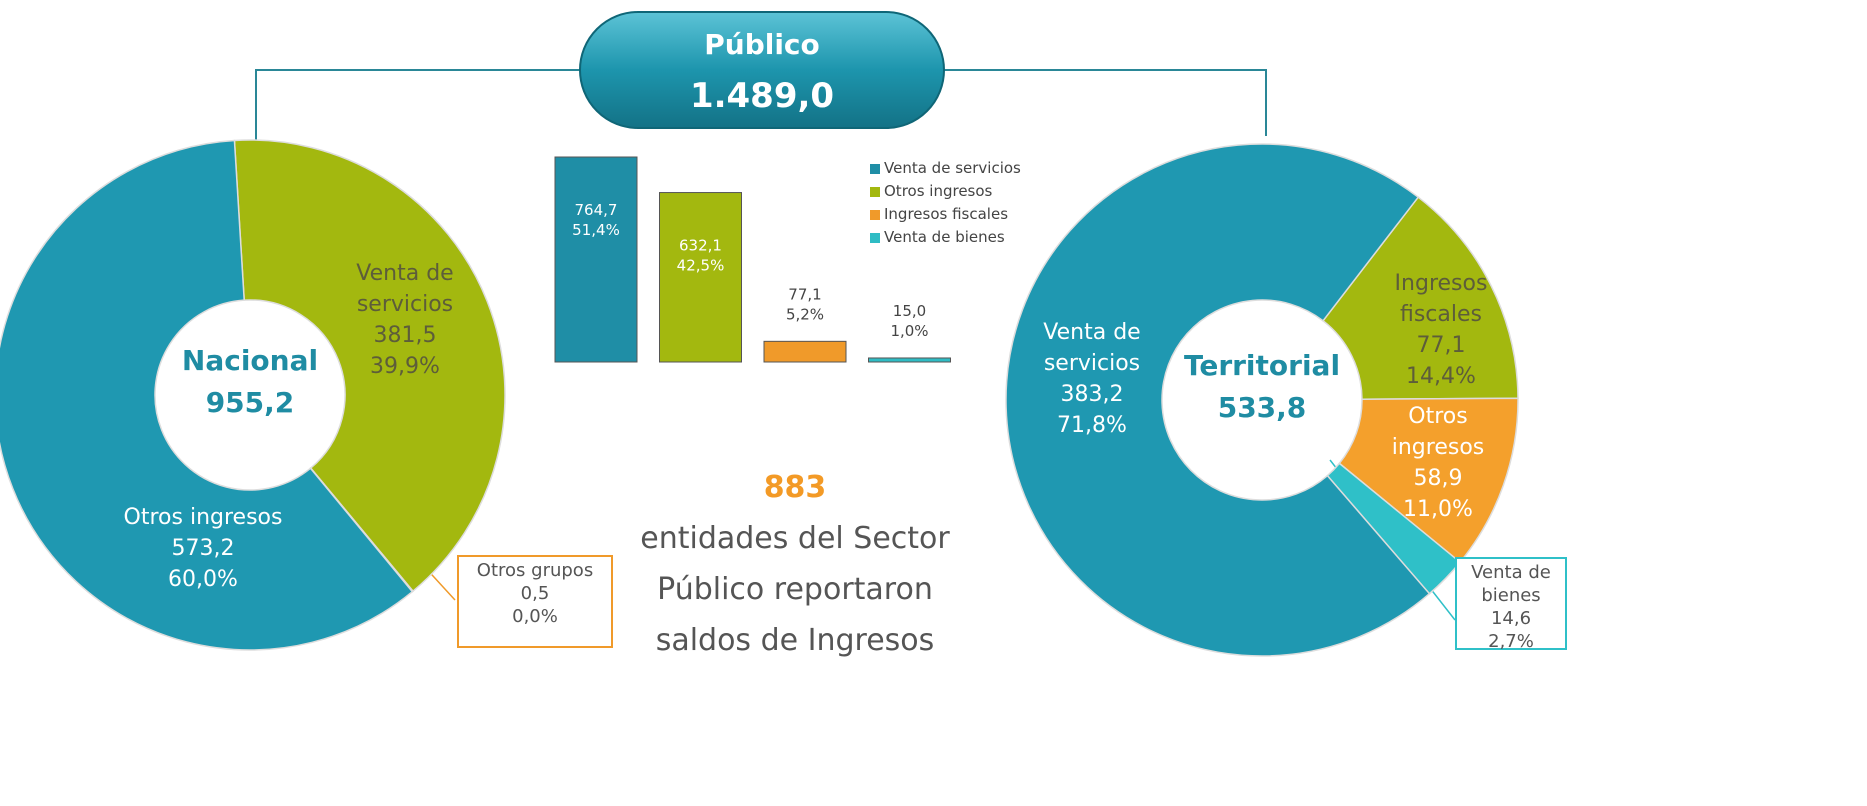 The width and height of the screenshot is (1867, 806). Describe the element at coordinates (203, 579) in the screenshot. I see `slice-percent: 60,0%` at that location.